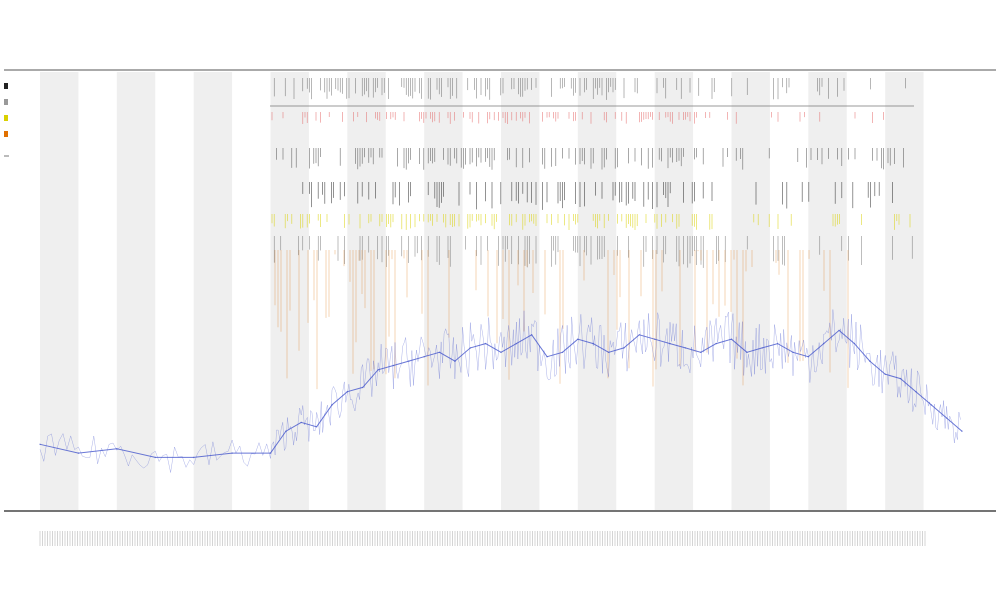  Describe the element at coordinates (482, 538) in the screenshot. I see `x-tick-labels` at that location.